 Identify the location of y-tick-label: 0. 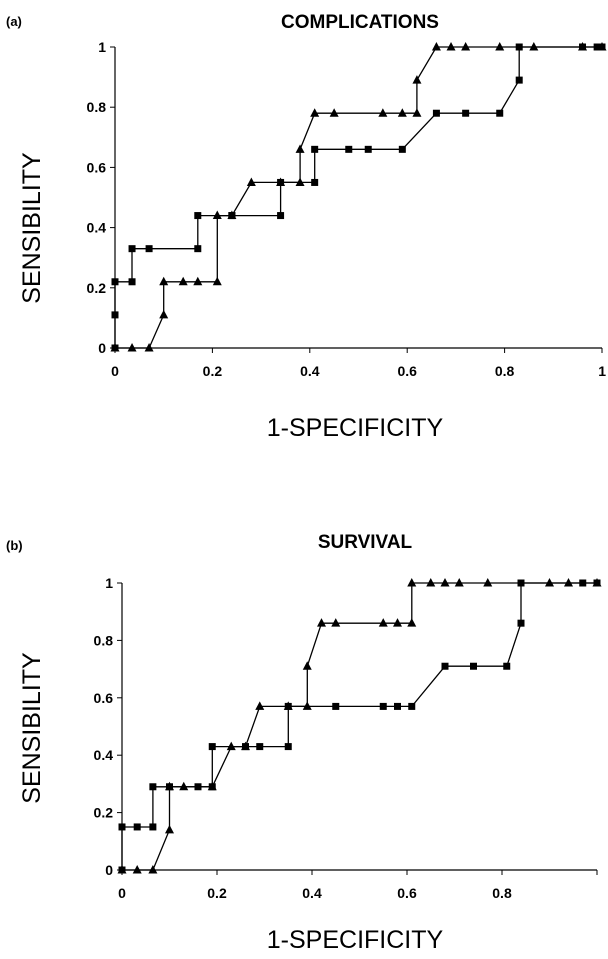
(109, 870).